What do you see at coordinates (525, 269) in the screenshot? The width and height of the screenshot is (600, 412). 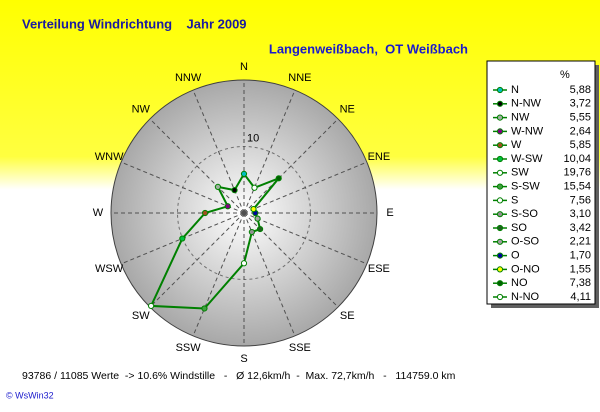 I see `legend-name: O-NO` at bounding box center [525, 269].